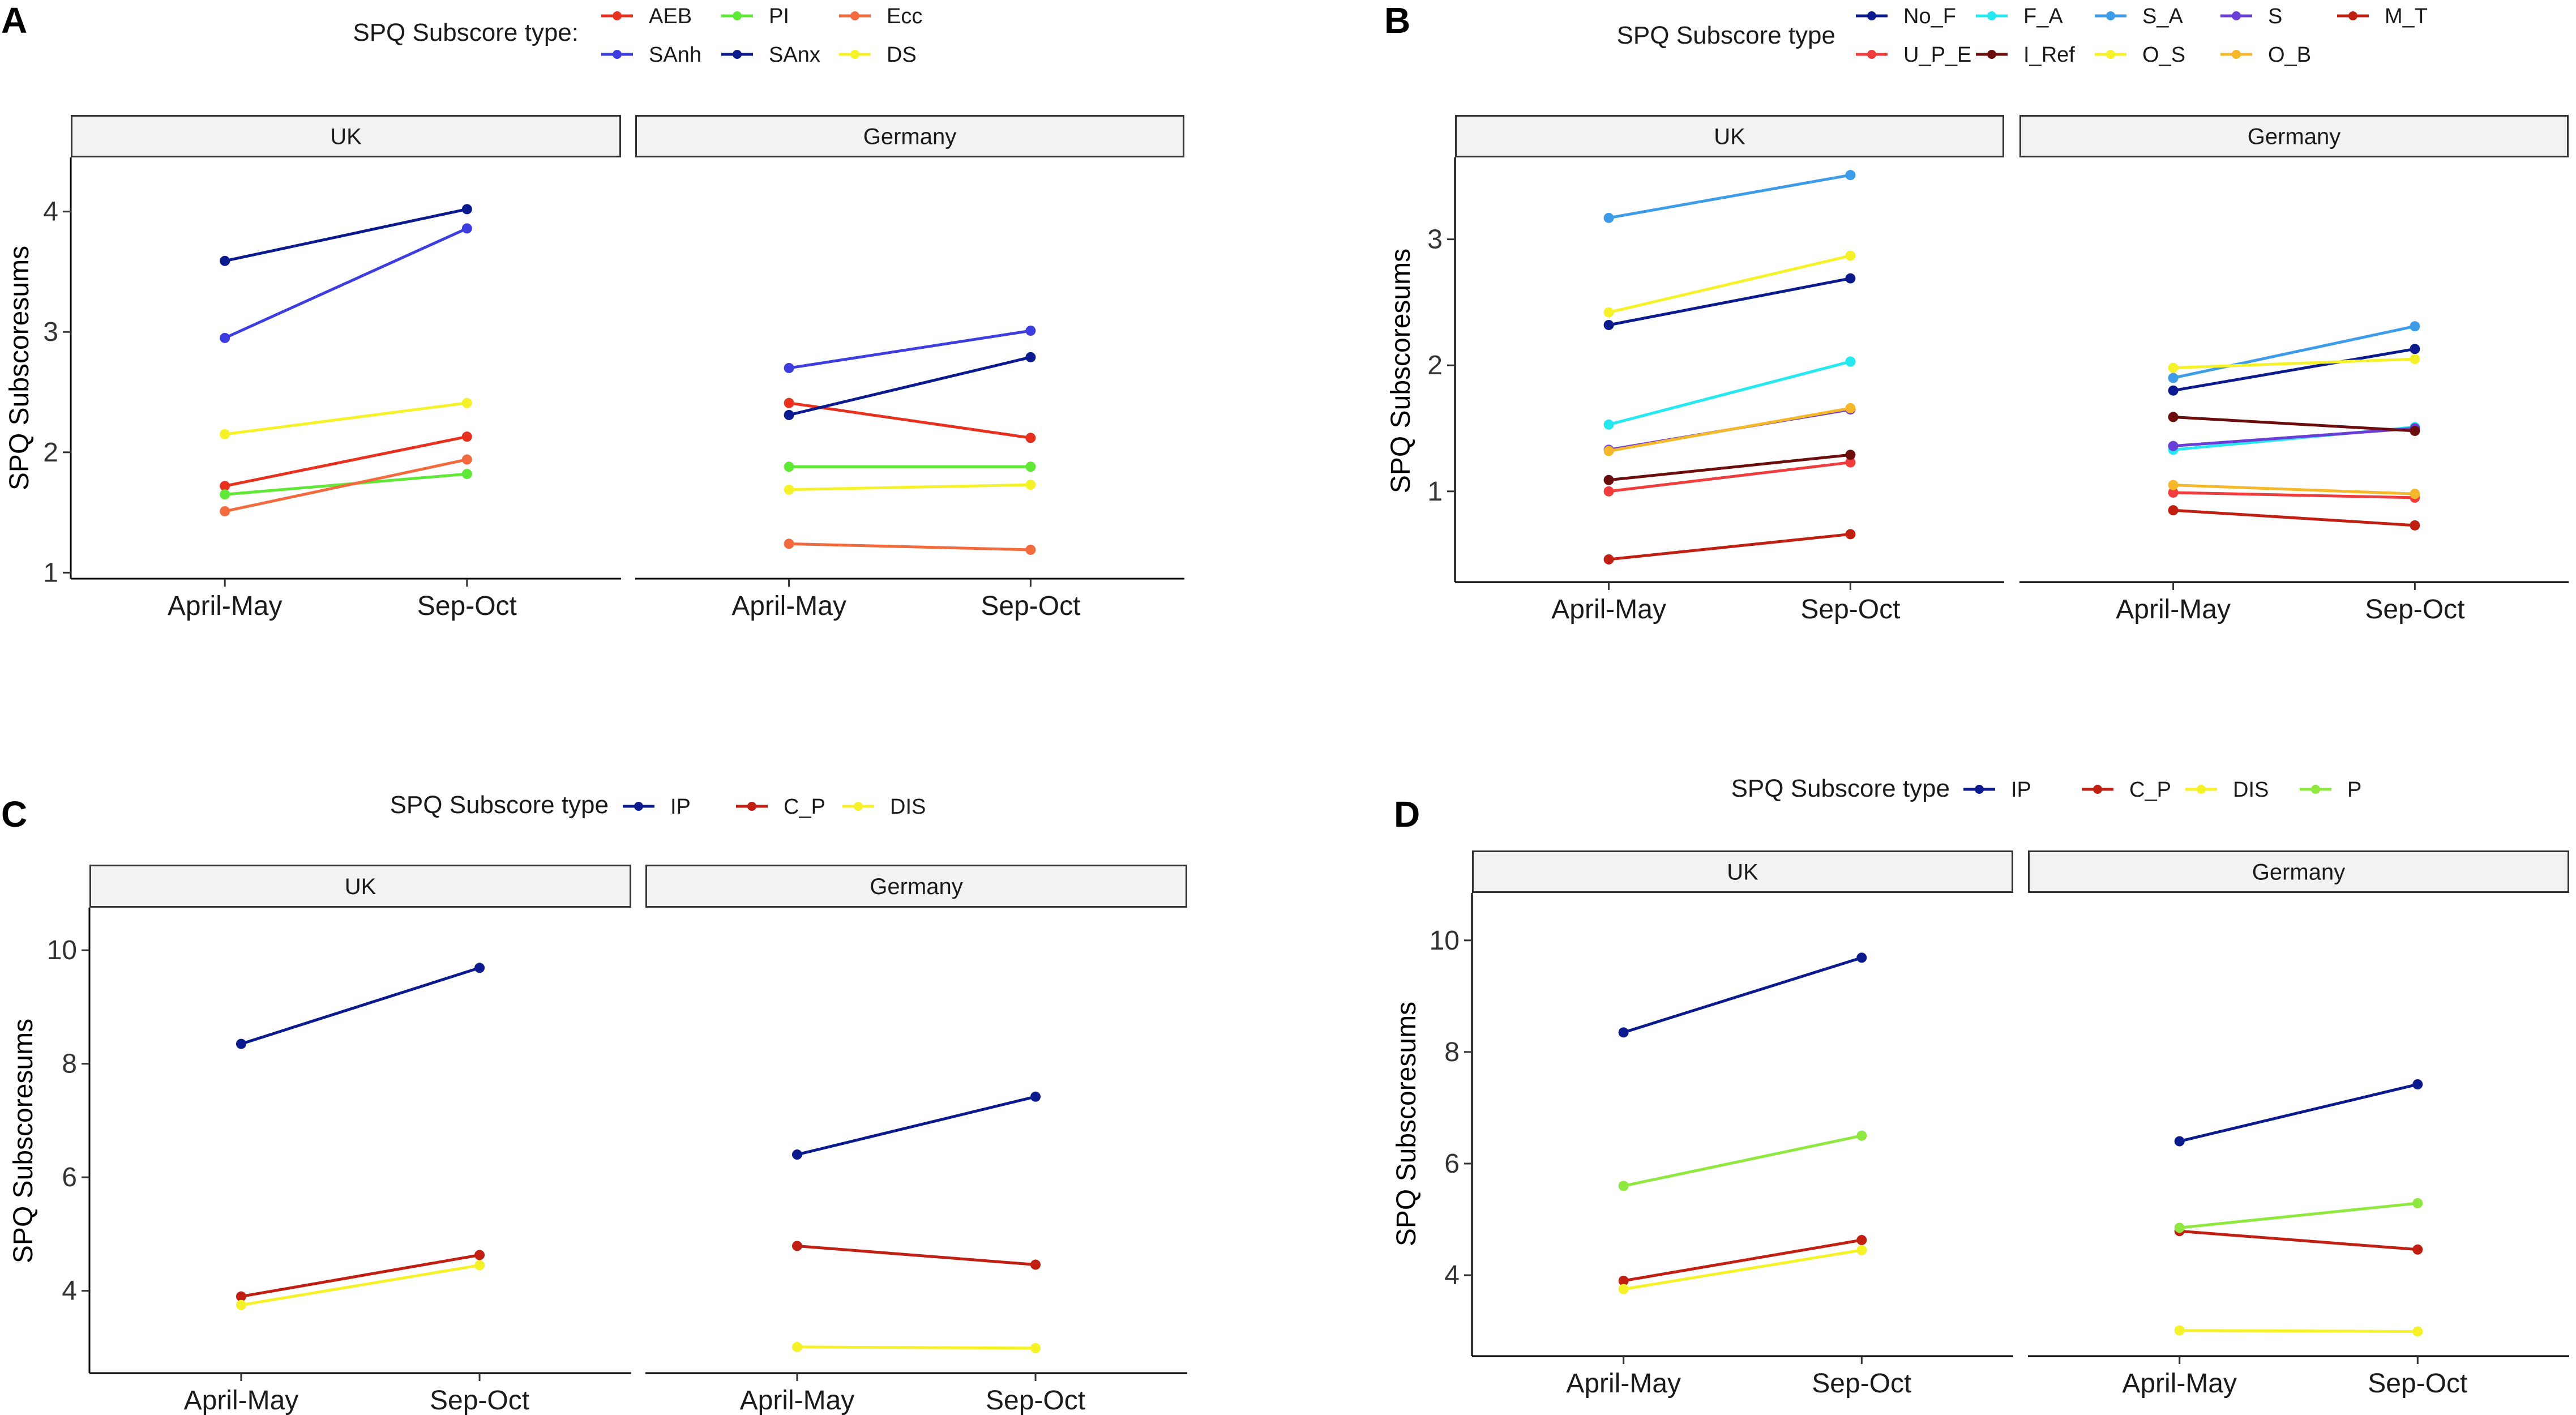 Image resolution: width=2576 pixels, height=1415 pixels. I want to click on legend-item-aeb: AEB, so click(646, 16).